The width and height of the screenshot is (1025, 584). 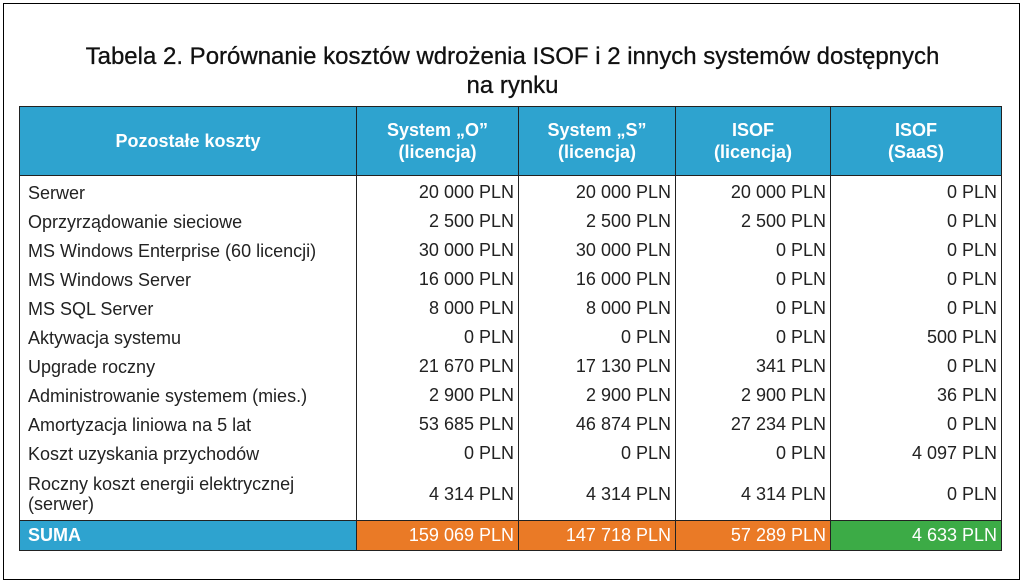 What do you see at coordinates (597, 279) in the screenshot?
I see `cell-system-s: 16 000 PLN` at bounding box center [597, 279].